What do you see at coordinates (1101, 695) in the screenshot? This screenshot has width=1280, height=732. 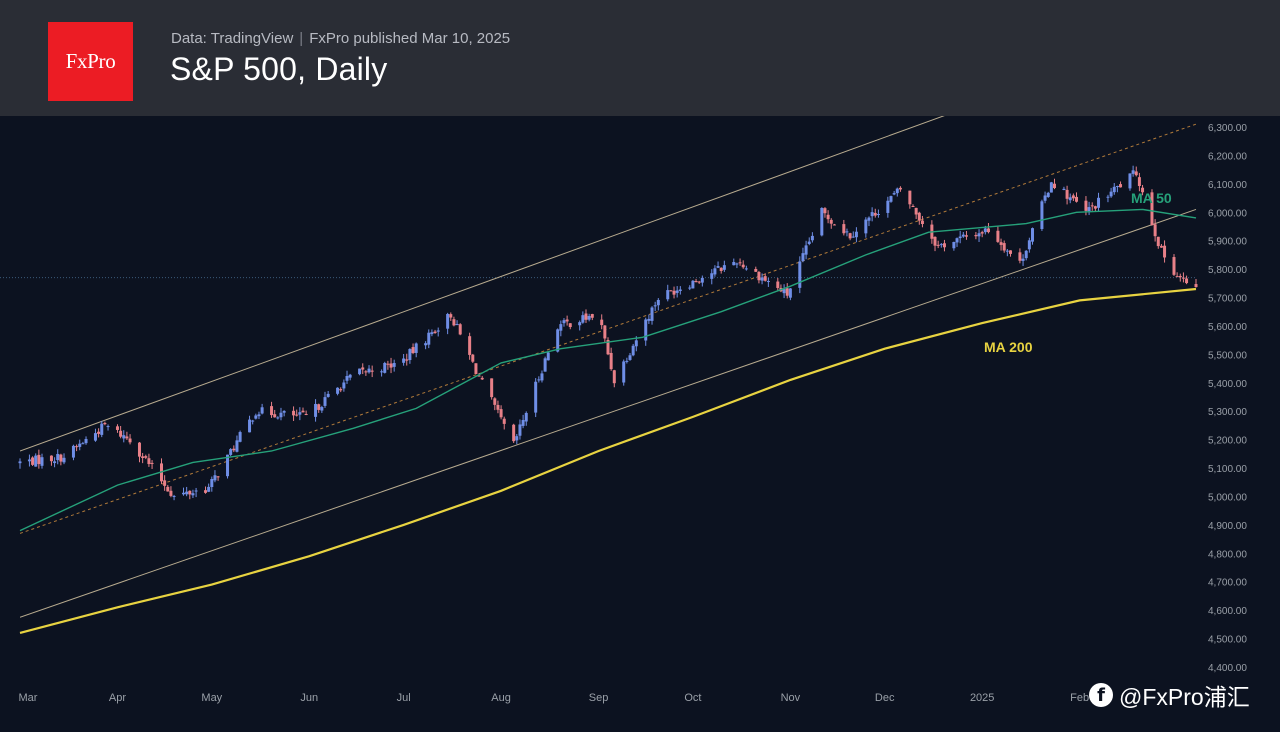 I see `facebook-icon: f` at bounding box center [1101, 695].